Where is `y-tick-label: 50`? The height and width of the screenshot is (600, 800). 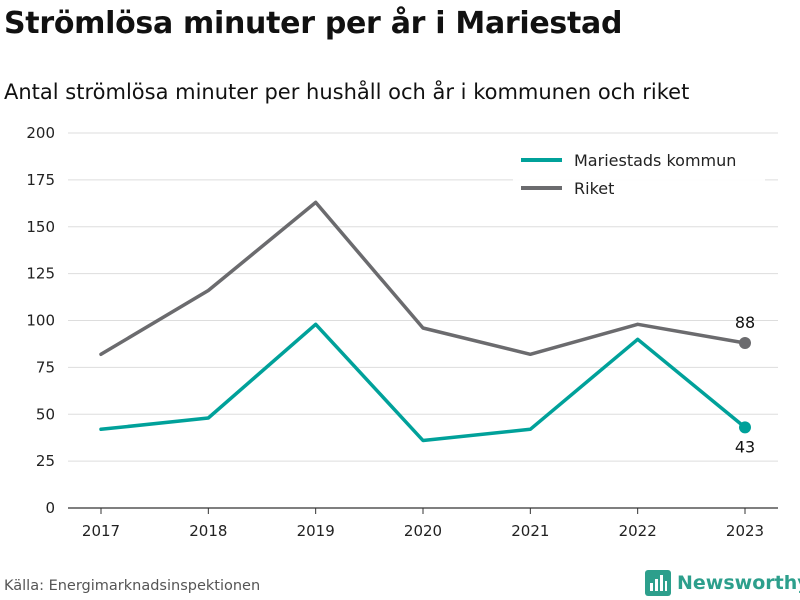
y-tick-label: 50 is located at coordinates (45, 414).